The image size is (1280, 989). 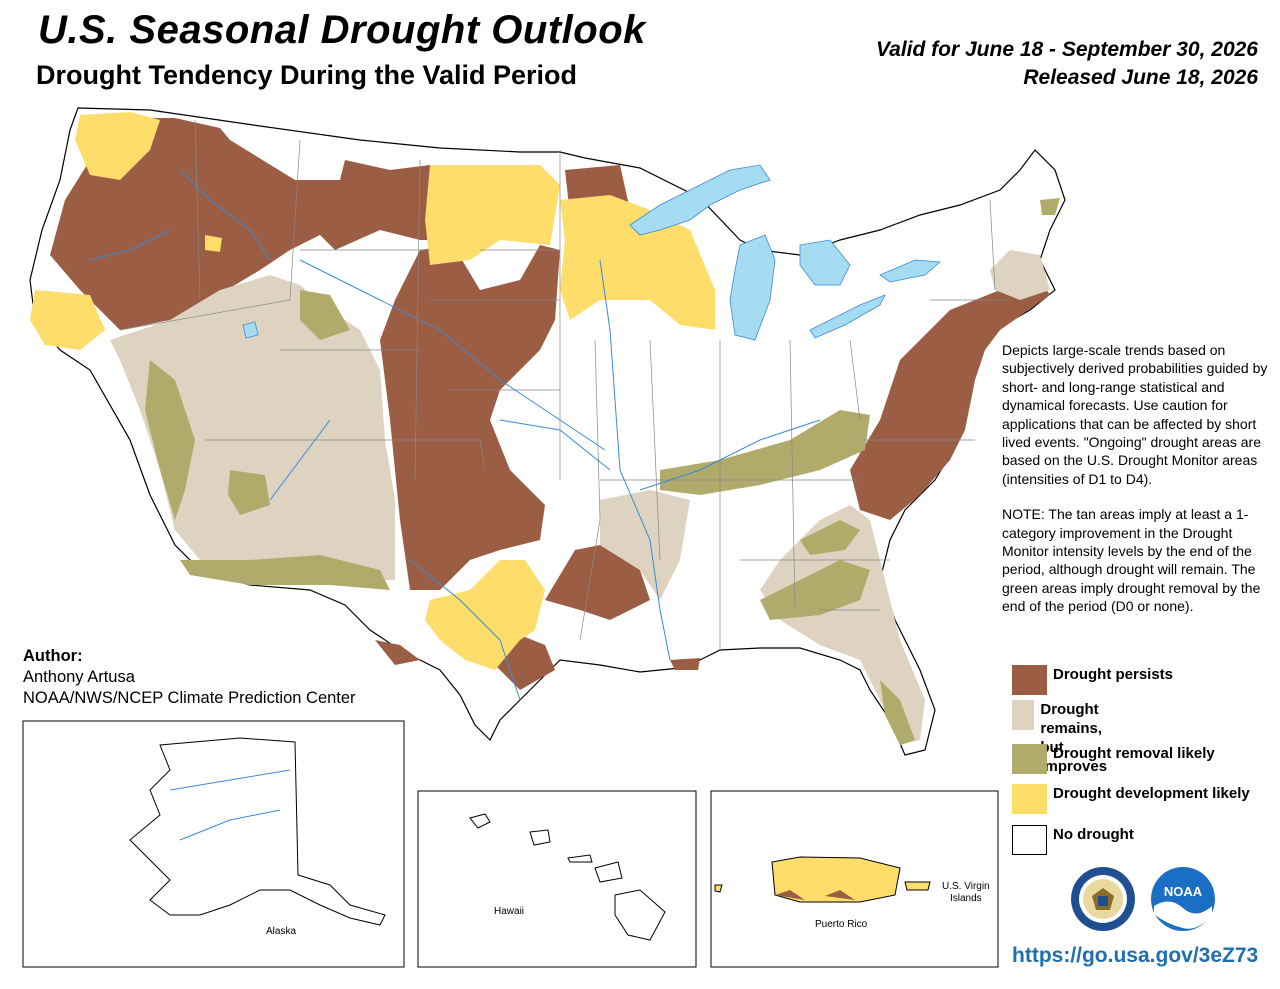 What do you see at coordinates (1113, 674) in the screenshot?
I see `legend-label: Drought persists` at bounding box center [1113, 674].